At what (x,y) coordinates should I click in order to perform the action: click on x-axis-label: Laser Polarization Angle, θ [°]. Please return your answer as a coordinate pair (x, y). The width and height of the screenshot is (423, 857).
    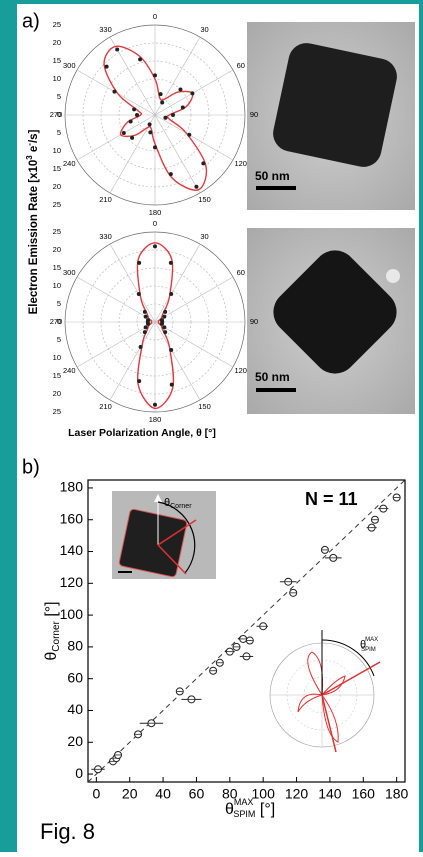
    Looking at the image, I should click on (142, 433).